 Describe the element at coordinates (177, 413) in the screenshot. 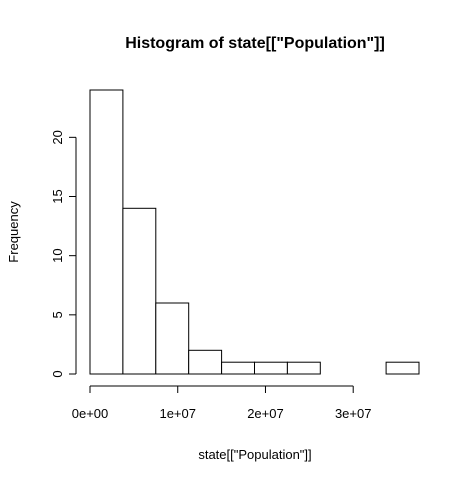

I see `x-tick-label: 1e+07` at that location.